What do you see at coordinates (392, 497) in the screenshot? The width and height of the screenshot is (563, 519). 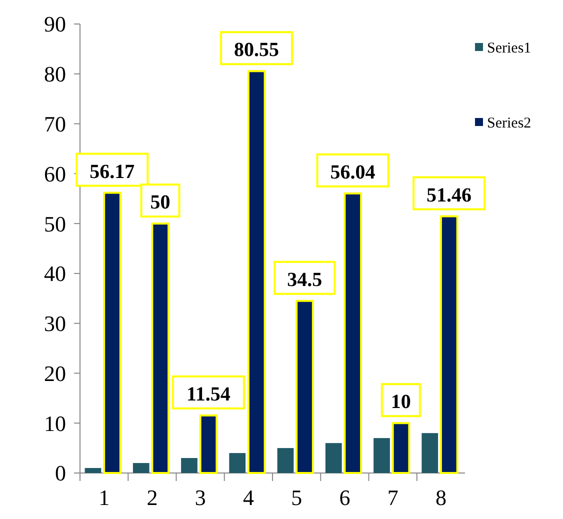 I see `x-tick-label: 7` at bounding box center [392, 497].